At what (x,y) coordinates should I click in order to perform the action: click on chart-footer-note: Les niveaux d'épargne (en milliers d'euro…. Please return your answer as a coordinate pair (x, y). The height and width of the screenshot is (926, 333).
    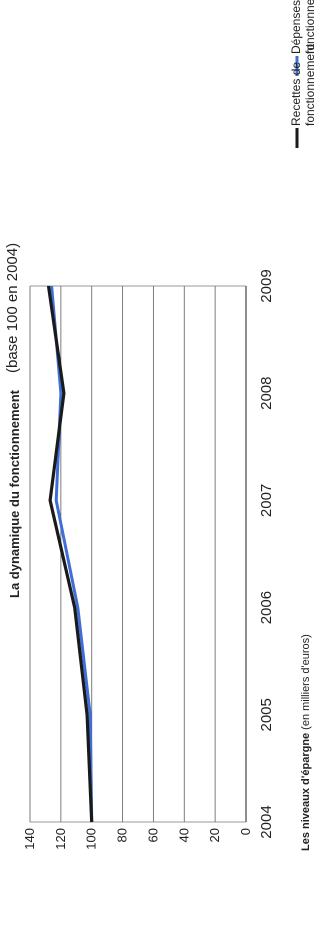
    Looking at the image, I should click on (306, 742).